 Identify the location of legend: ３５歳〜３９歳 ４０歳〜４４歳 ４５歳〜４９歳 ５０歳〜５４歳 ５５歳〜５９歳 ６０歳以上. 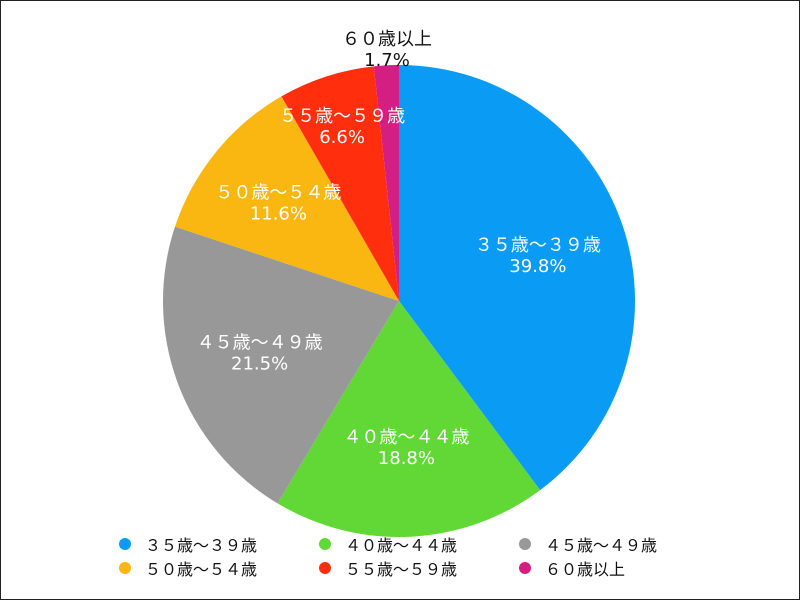
(419, 556).